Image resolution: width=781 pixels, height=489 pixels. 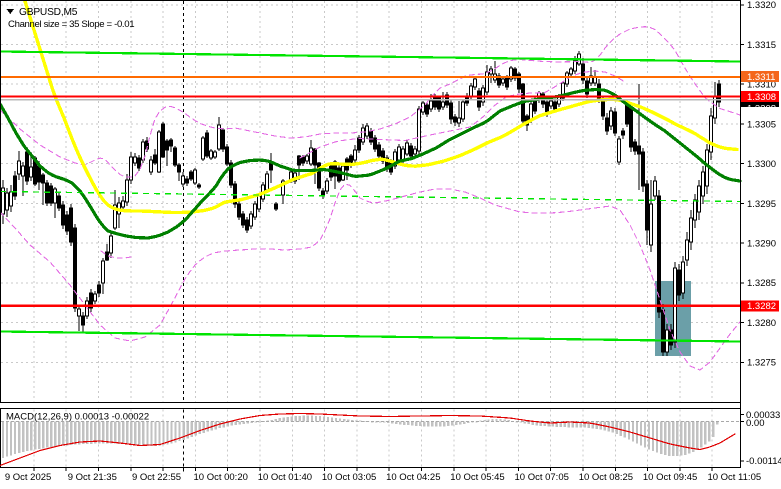 I want to click on svg-text: 0.00033, so click(x=763, y=415).